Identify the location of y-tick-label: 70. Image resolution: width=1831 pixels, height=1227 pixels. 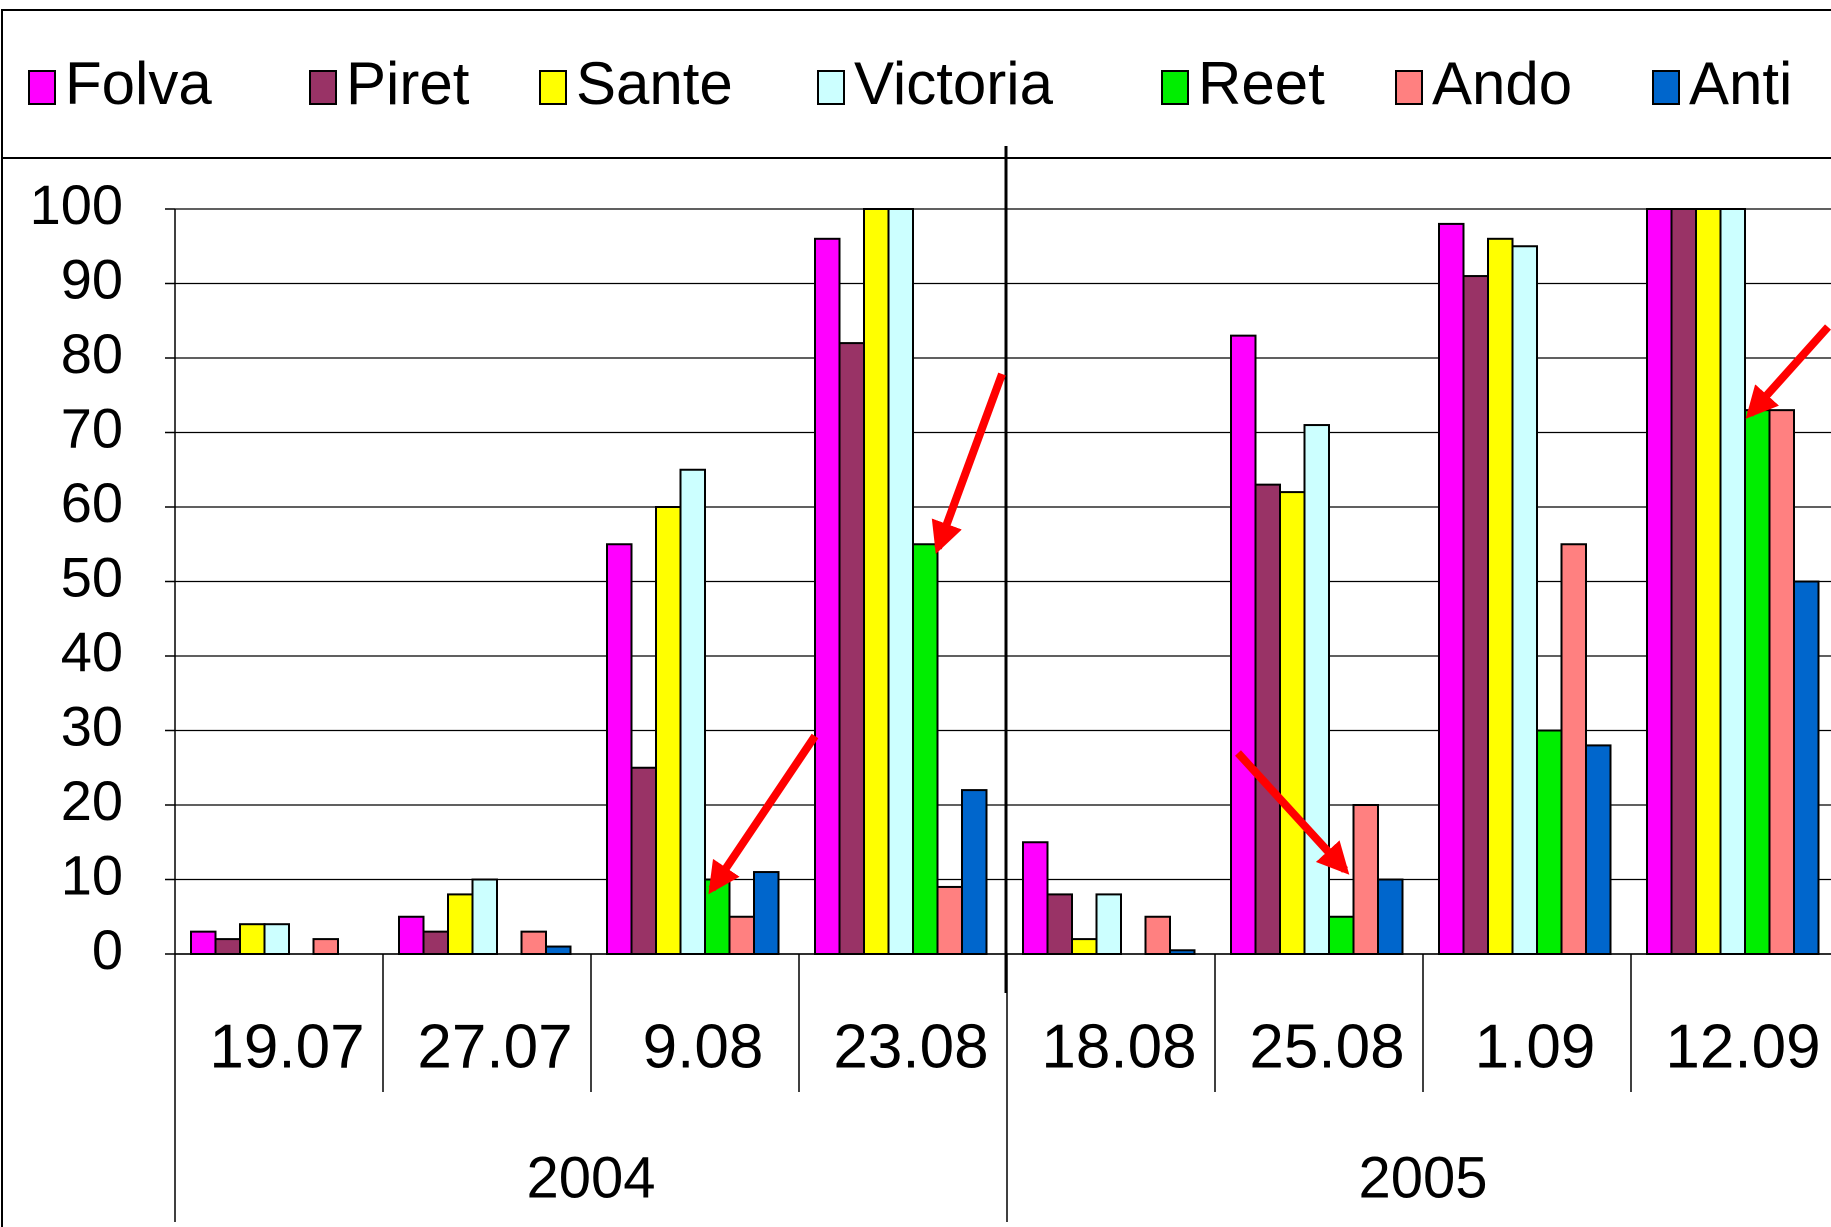
(92, 427).